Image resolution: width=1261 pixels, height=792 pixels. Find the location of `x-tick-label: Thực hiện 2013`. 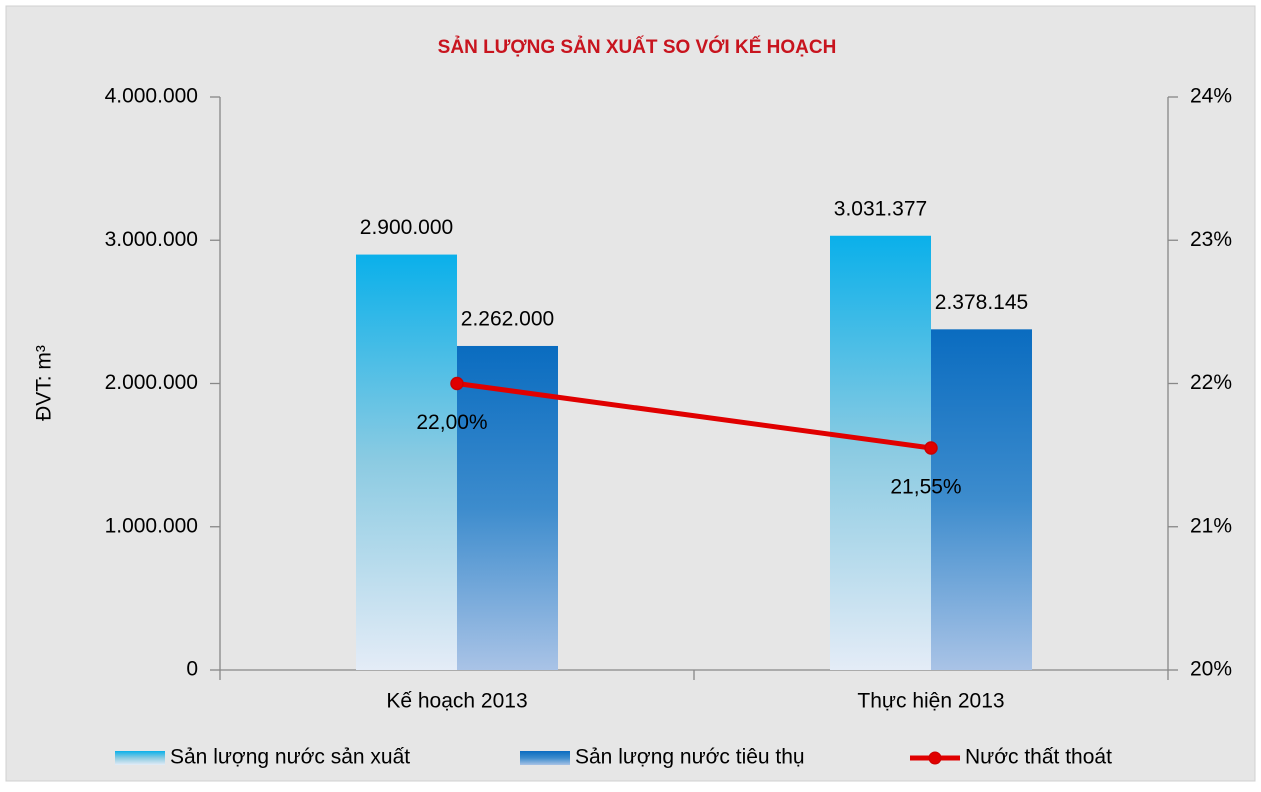

x-tick-label: Thực hiện 2013 is located at coordinates (930, 701).